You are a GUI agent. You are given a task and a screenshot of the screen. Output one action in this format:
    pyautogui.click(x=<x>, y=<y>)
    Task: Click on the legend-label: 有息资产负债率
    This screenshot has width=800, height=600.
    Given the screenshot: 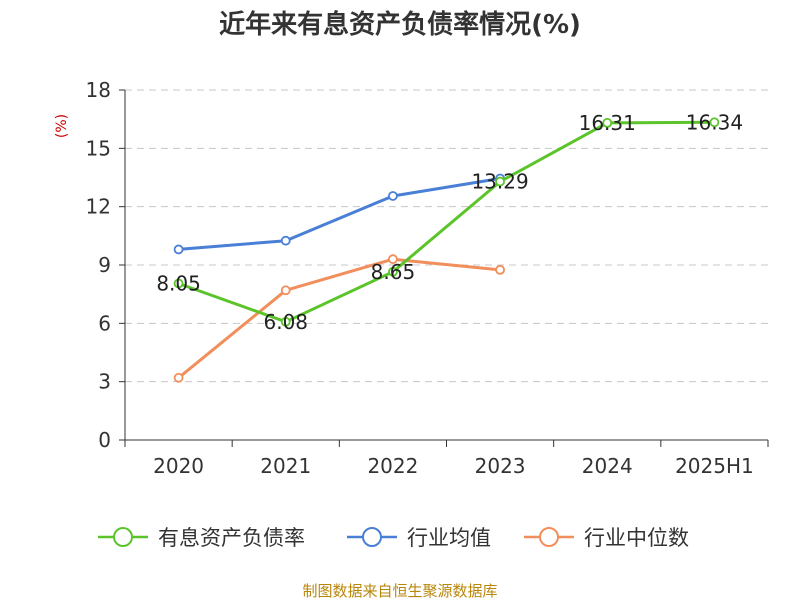 What is the action you would take?
    pyautogui.click(x=231, y=538)
    